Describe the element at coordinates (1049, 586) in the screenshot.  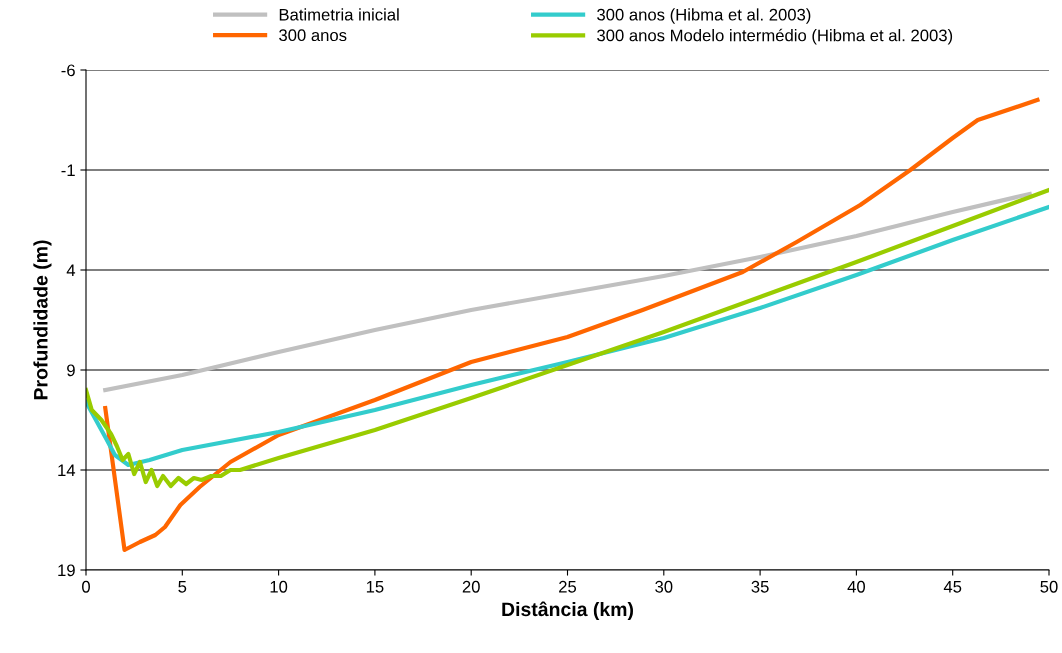
I see `x-tick-label: 50` at that location.